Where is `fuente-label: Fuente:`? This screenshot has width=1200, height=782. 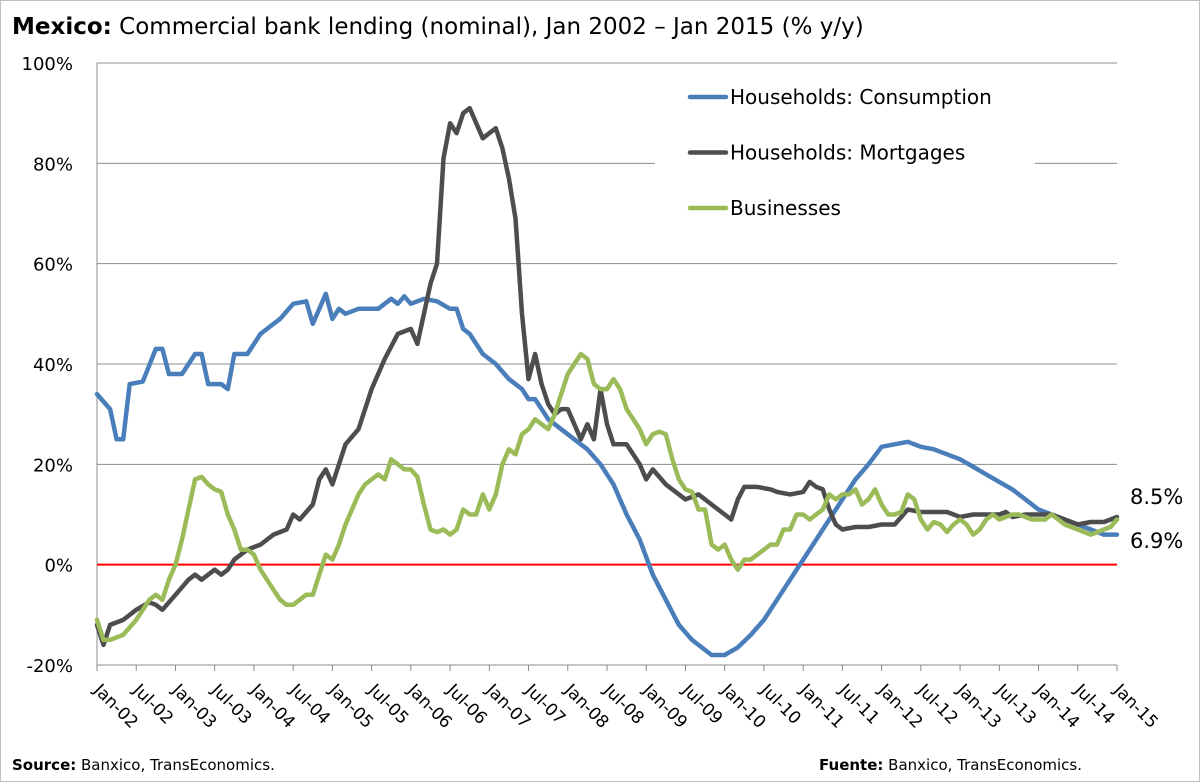
fuente-label: Fuente: is located at coordinates (851, 765).